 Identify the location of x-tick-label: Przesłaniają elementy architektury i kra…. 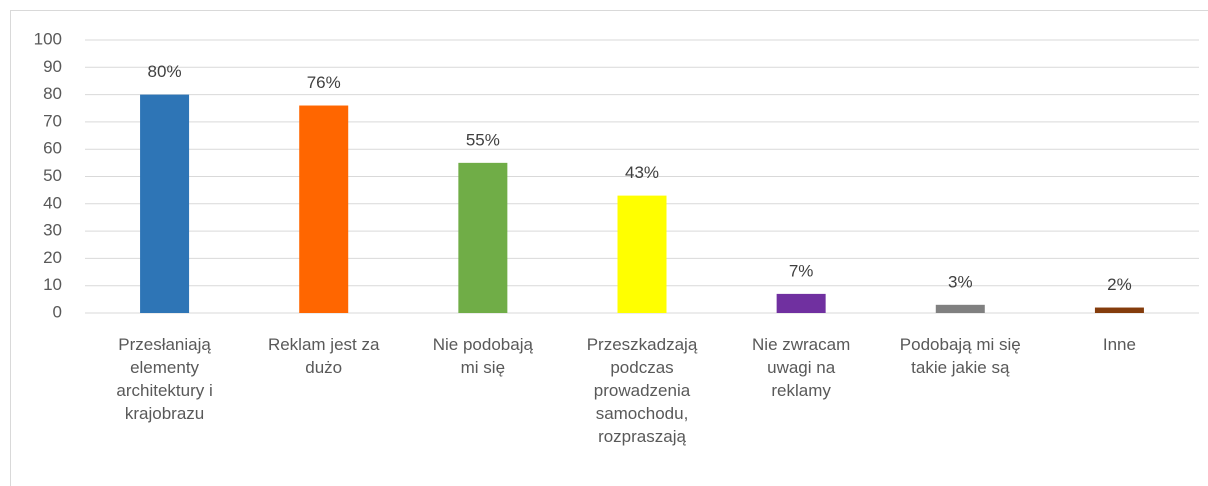
(164, 379).